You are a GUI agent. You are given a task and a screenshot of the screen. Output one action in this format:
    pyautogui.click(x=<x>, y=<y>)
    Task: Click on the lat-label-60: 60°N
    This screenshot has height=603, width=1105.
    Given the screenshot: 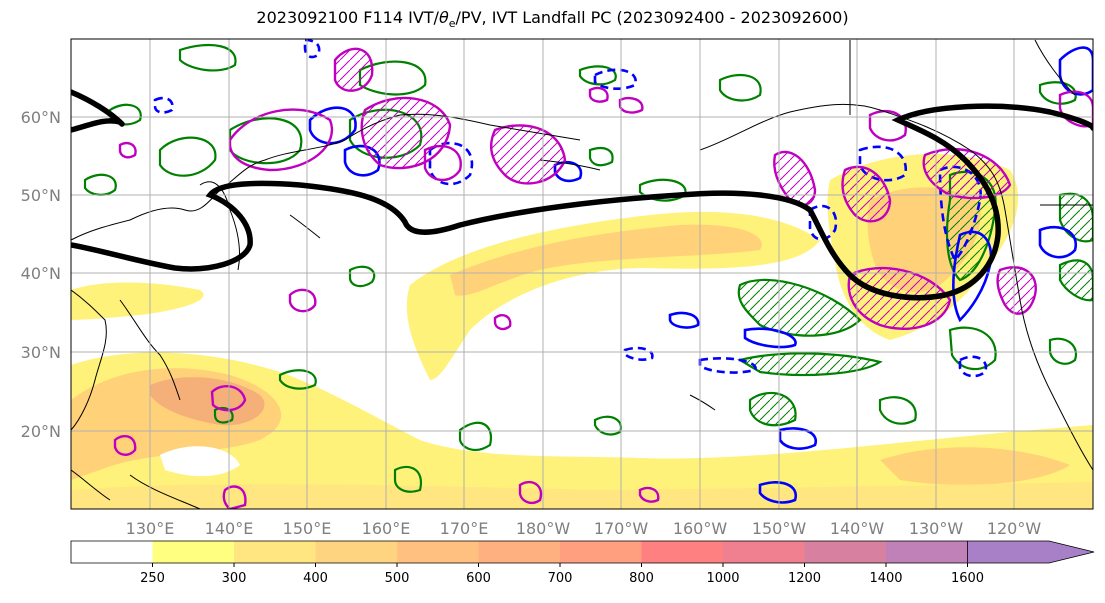 What is the action you would take?
    pyautogui.click(x=41, y=117)
    